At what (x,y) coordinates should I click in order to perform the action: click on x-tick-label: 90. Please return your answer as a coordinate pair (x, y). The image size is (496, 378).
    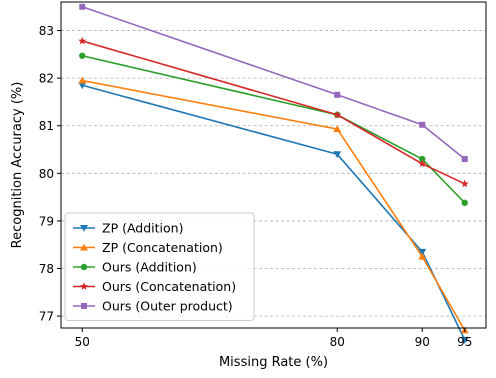
    Looking at the image, I should click on (422, 342).